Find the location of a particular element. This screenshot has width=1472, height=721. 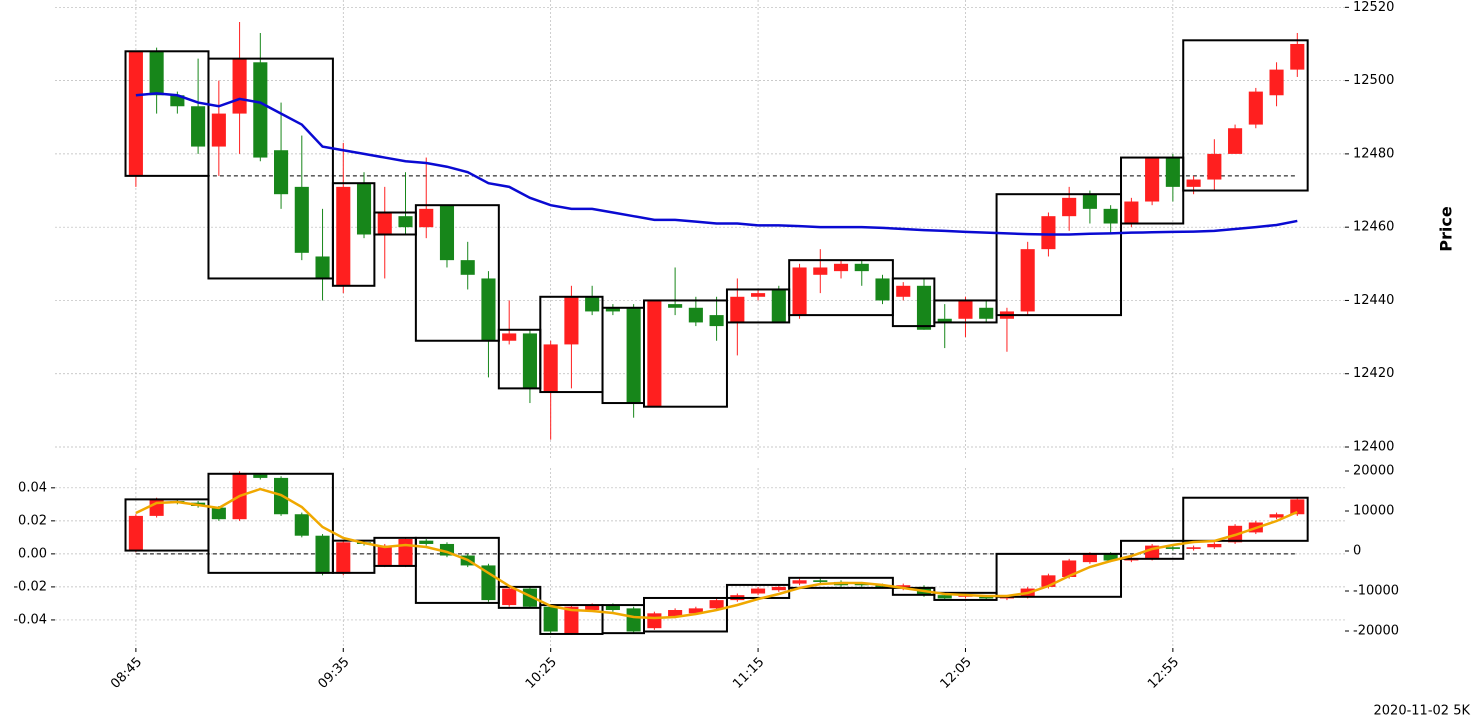

y-axis-label: Price is located at coordinates (1446, 229).